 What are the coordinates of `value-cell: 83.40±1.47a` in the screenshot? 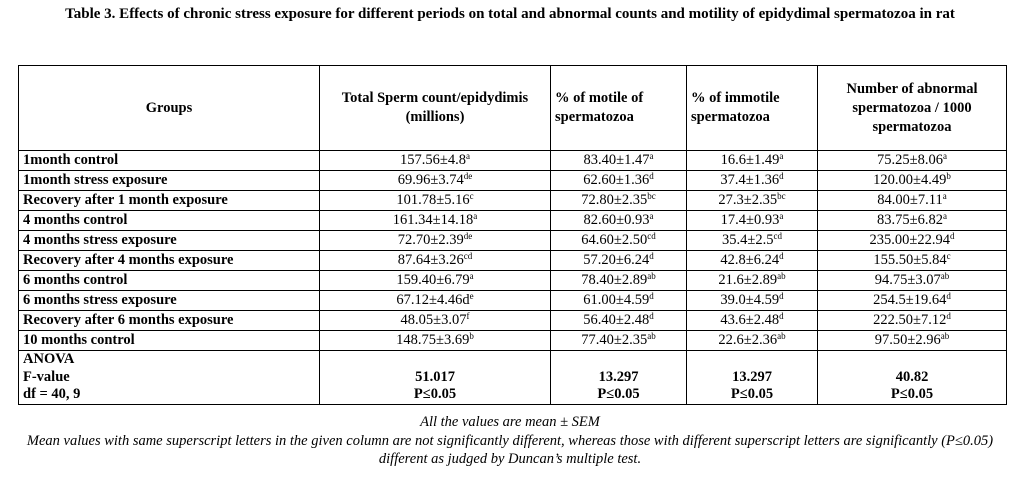 It's located at (618, 160).